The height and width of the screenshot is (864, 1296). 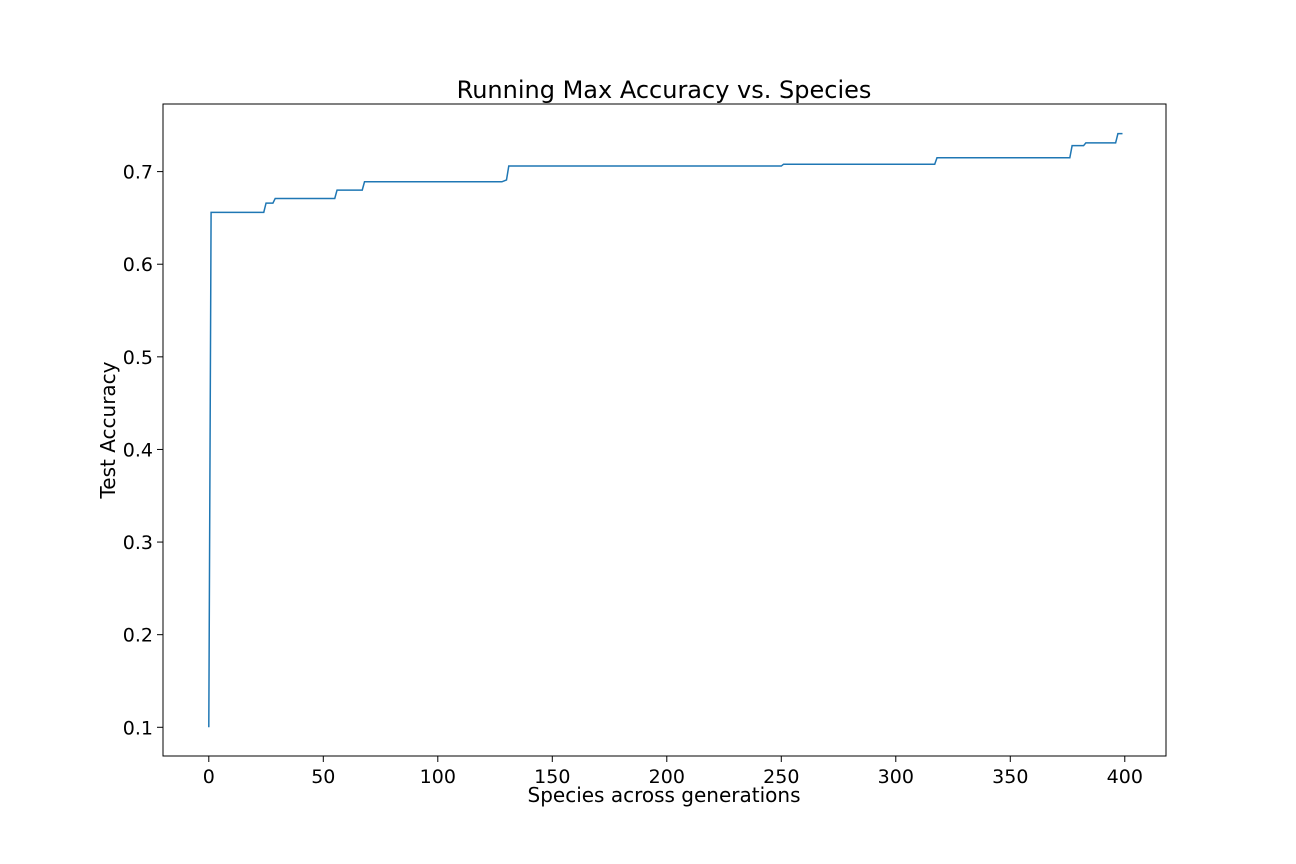 I want to click on x-tick-label: 250, so click(x=781, y=777).